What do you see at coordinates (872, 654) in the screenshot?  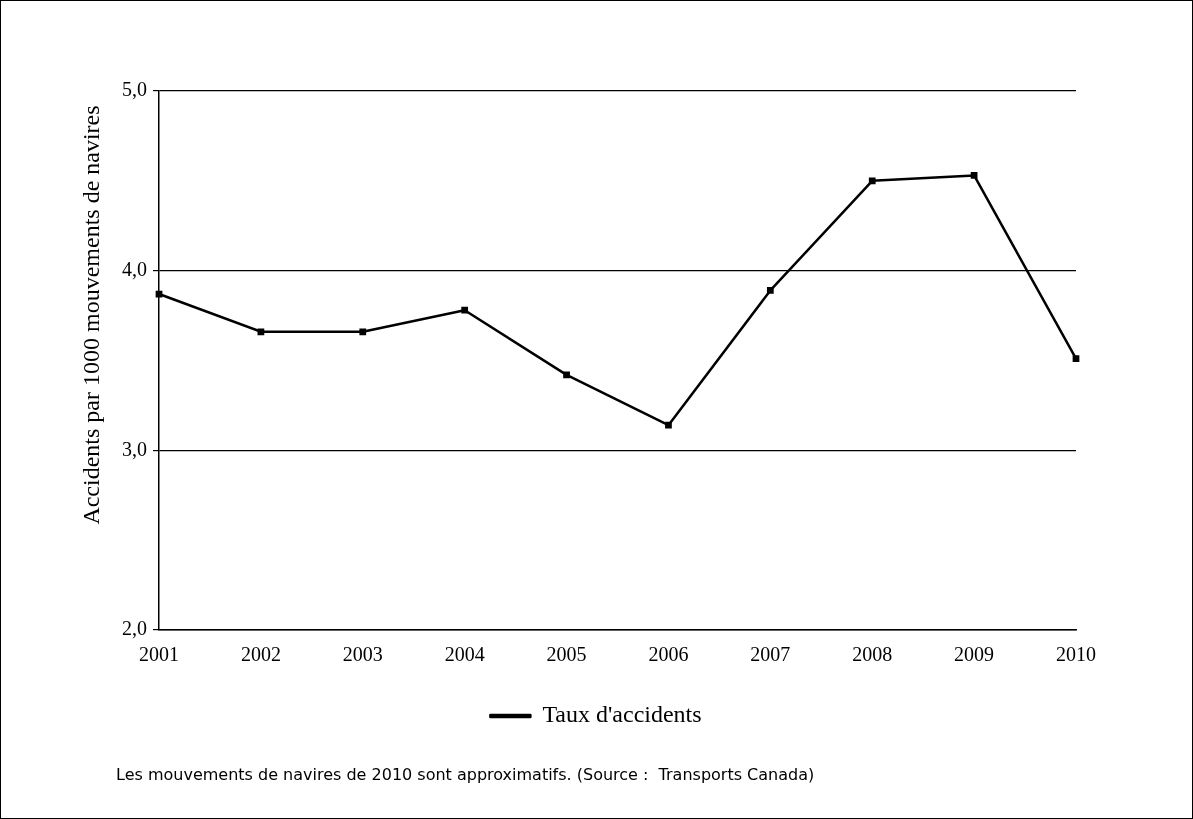 I see `x-tick-label: 2008` at bounding box center [872, 654].